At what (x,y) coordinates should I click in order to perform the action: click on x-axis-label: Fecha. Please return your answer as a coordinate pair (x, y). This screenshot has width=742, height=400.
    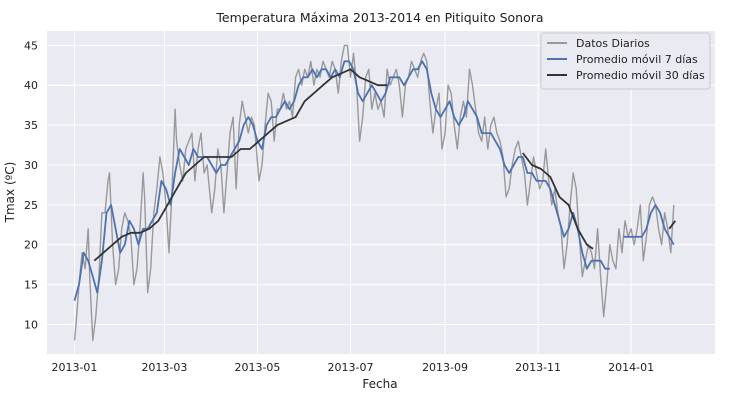
    Looking at the image, I should click on (379, 384).